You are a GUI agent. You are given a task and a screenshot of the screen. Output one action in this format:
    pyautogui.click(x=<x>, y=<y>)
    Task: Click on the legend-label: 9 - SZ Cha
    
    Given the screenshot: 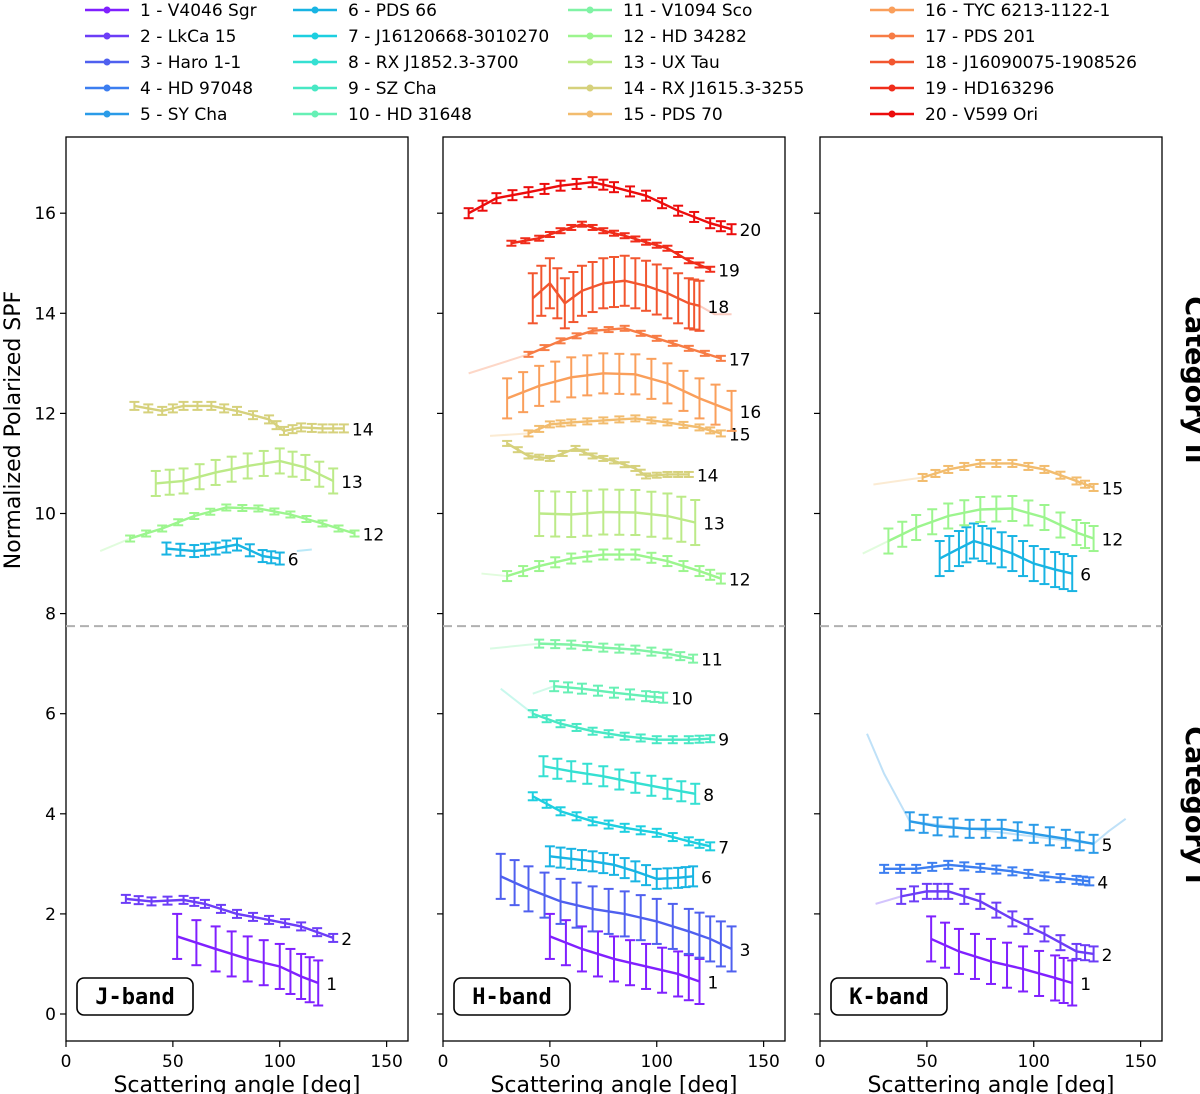 What is the action you would take?
    pyautogui.click(x=392, y=89)
    